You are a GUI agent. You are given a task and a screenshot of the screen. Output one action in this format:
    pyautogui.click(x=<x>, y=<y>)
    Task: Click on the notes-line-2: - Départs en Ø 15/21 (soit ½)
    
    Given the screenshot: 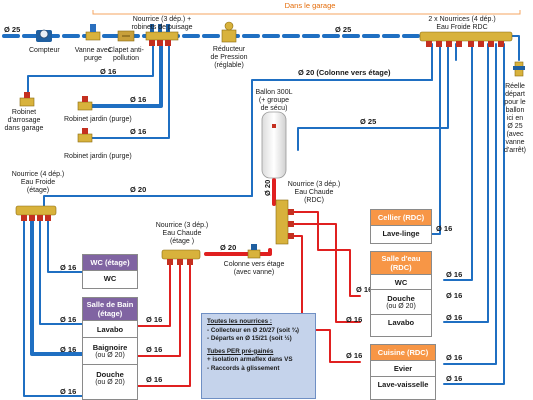 What is the action you would take?
    pyautogui.click(x=249, y=339)
    